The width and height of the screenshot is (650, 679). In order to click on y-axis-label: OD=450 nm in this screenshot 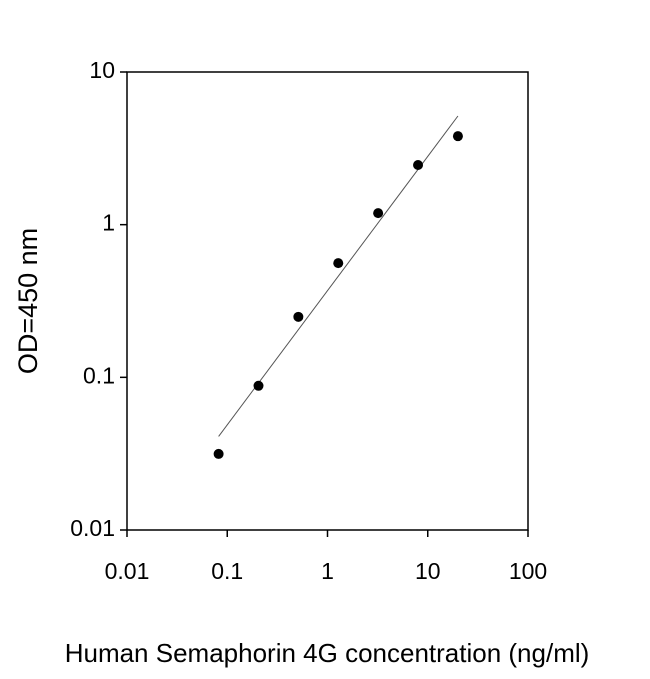, I will do `click(28, 301)`.